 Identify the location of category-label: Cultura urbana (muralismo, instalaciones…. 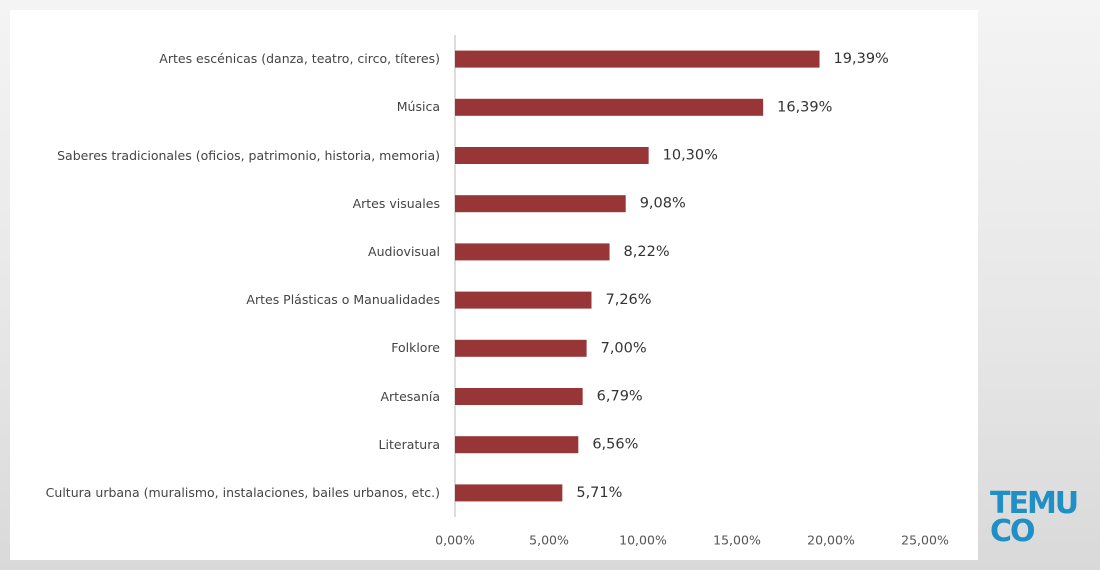
(242, 492).